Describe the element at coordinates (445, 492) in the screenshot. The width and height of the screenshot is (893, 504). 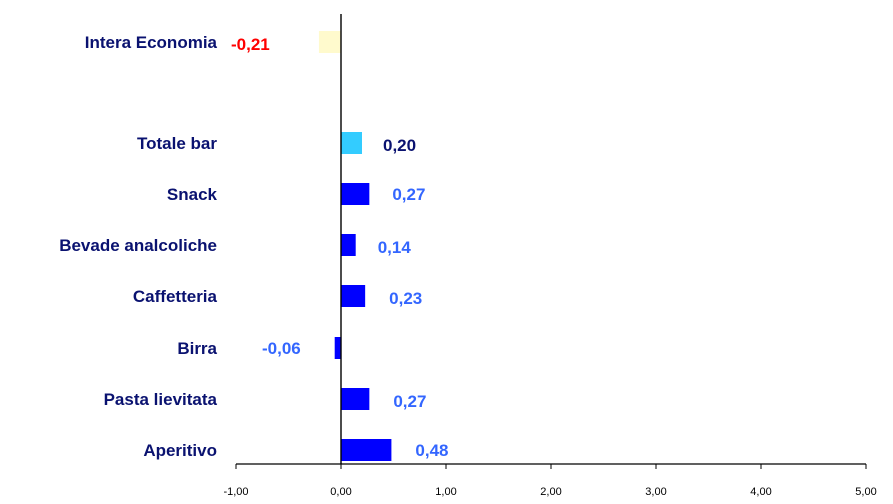
I see `x-tick-label: 1,00` at that location.